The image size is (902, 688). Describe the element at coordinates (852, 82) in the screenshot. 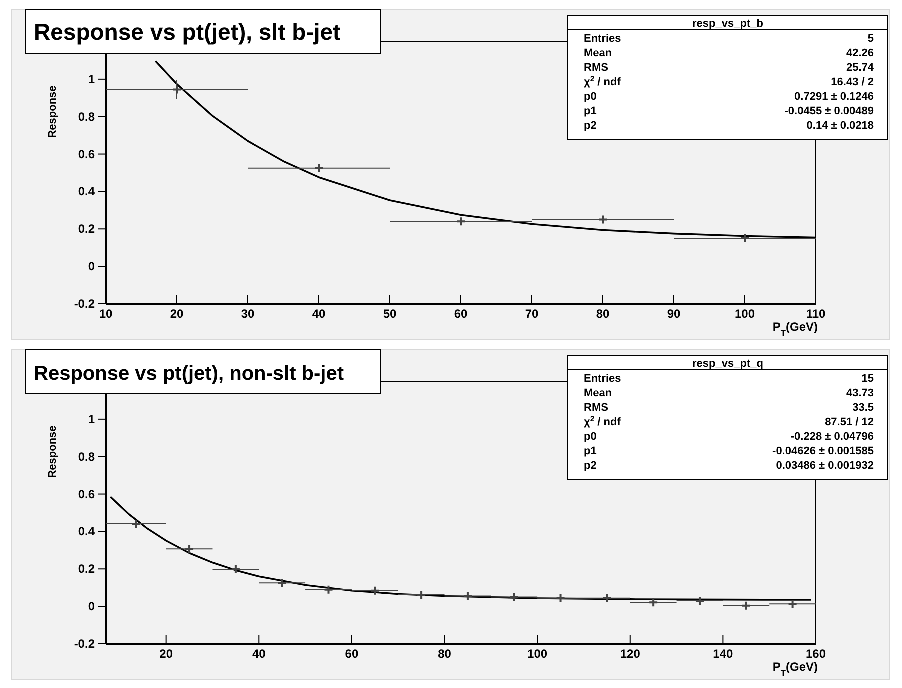

I see `text: 16.43 / 2` at that location.